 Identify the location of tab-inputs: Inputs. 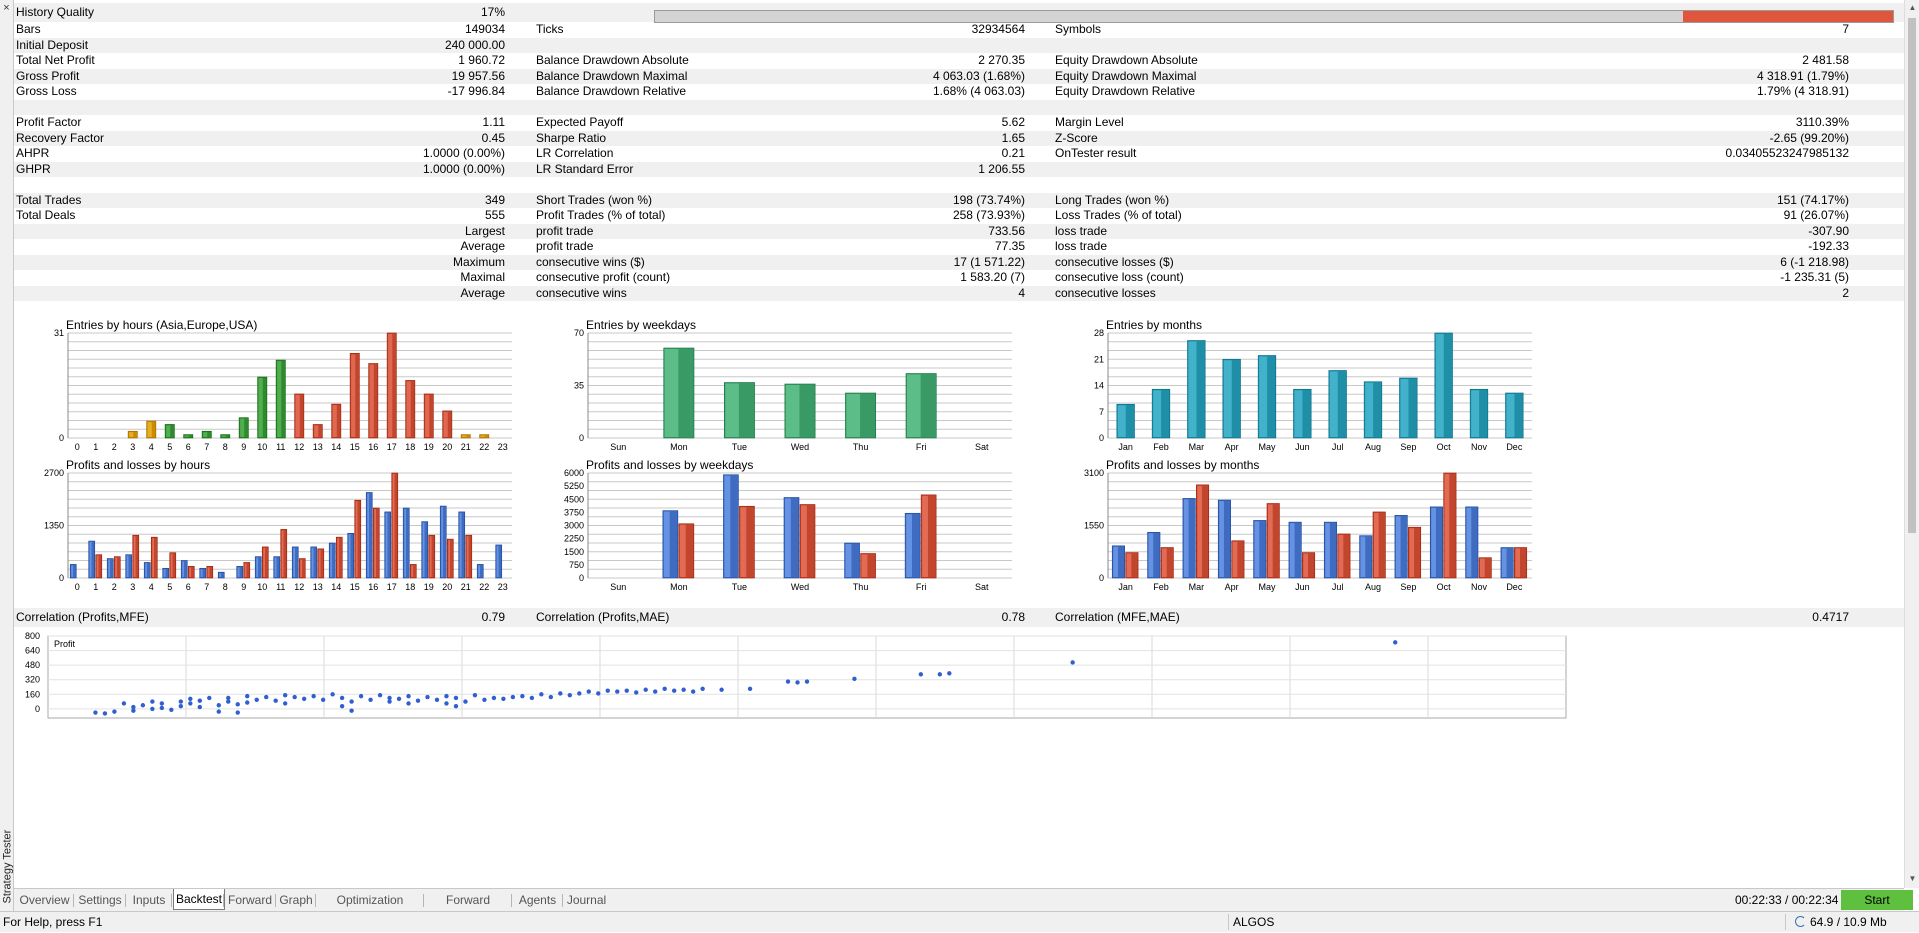
(149, 900).